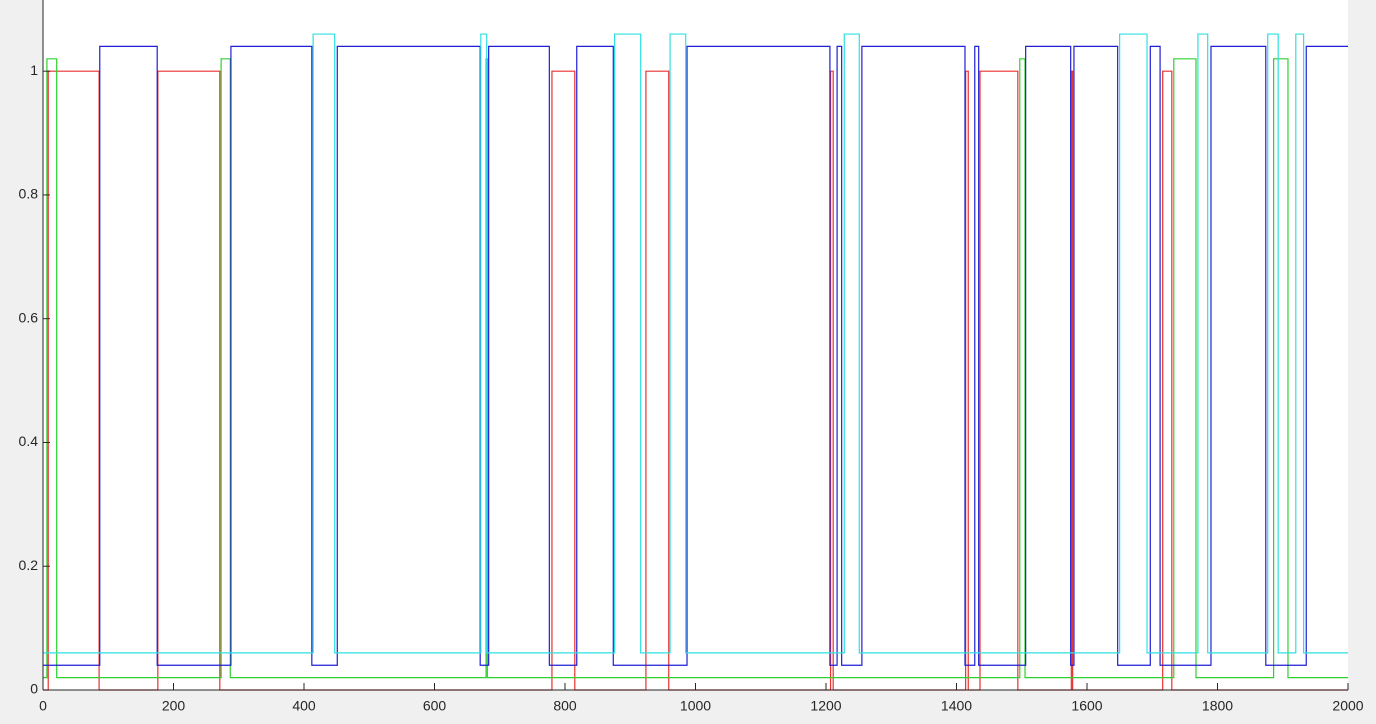 This screenshot has width=1376, height=724. Describe the element at coordinates (29, 565) in the screenshot. I see `y-tick-label: 0.2` at that location.